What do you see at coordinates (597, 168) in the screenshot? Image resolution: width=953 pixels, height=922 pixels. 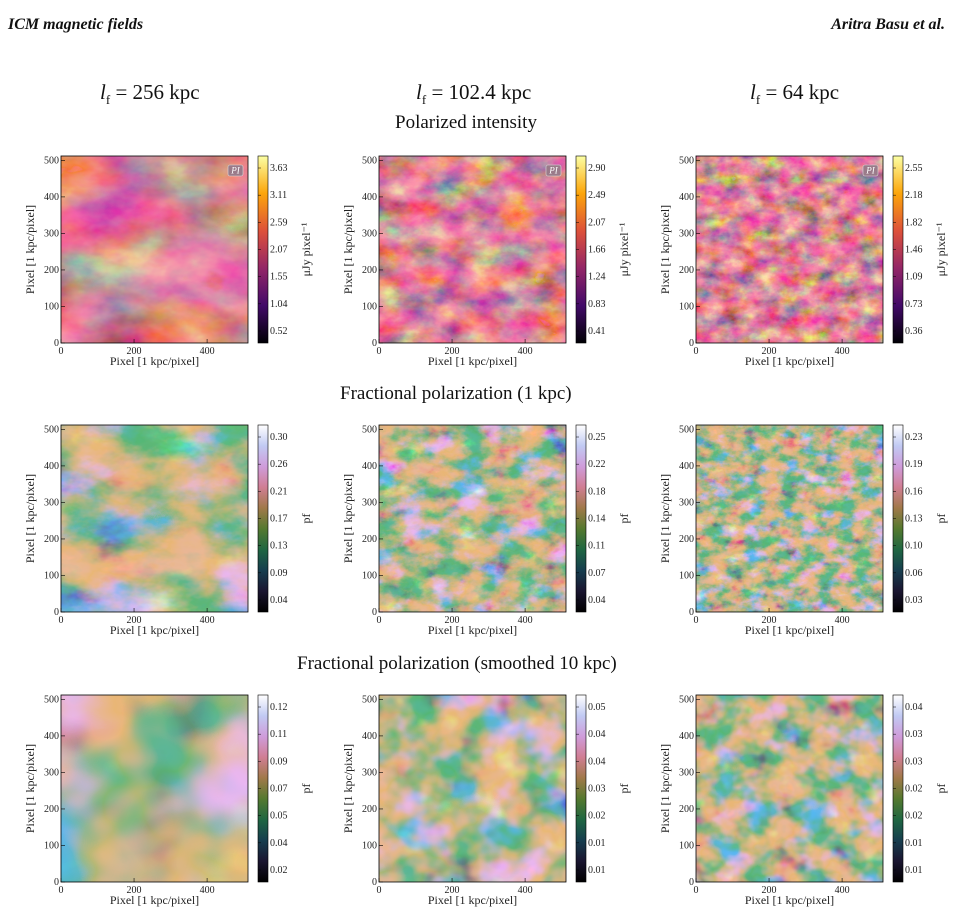 I see `colorbar-tick: 2.90` at bounding box center [597, 168].